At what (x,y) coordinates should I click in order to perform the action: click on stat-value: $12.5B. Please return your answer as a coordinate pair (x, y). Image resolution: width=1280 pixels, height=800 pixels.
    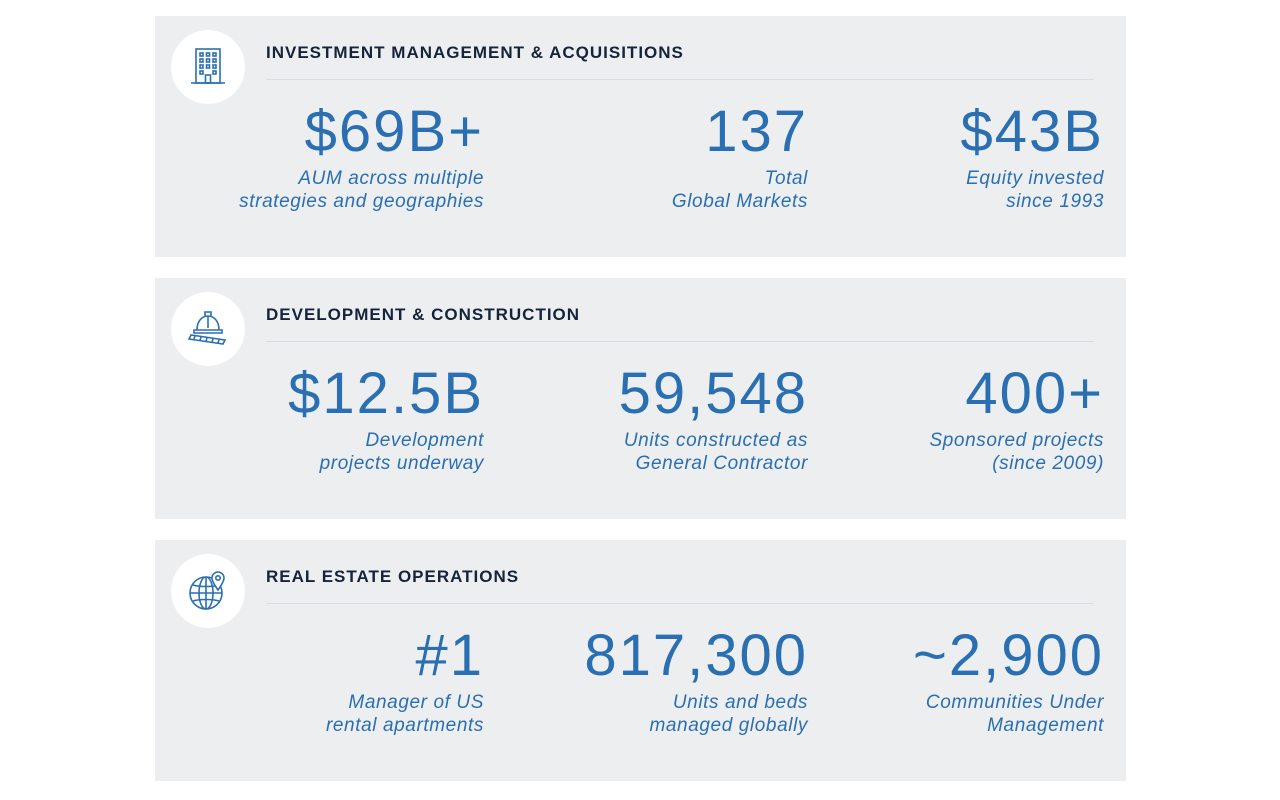
    Looking at the image, I should click on (386, 393).